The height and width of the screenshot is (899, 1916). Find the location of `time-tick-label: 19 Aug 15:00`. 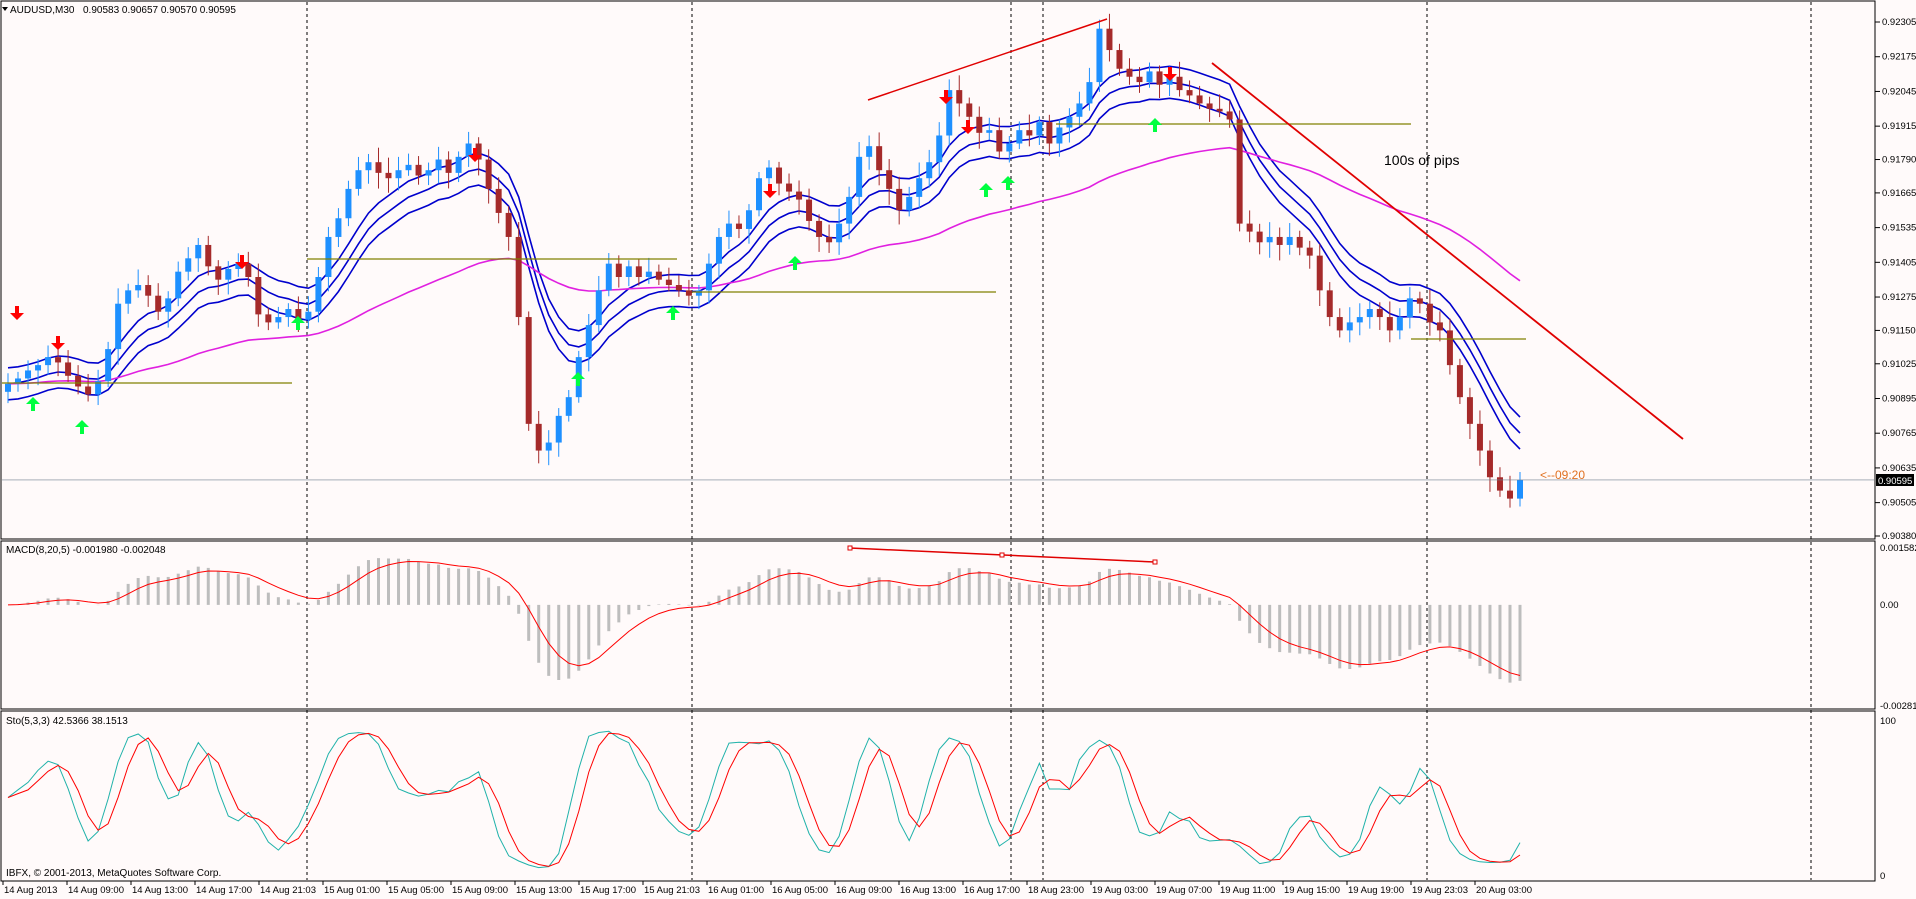

time-tick-label: 19 Aug 15:00 is located at coordinates (1312, 890).